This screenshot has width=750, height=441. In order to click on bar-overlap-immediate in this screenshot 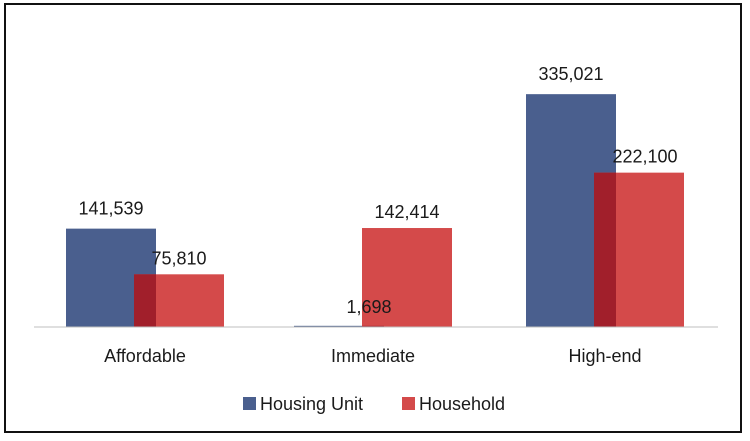, I will do `click(373, 326)`.